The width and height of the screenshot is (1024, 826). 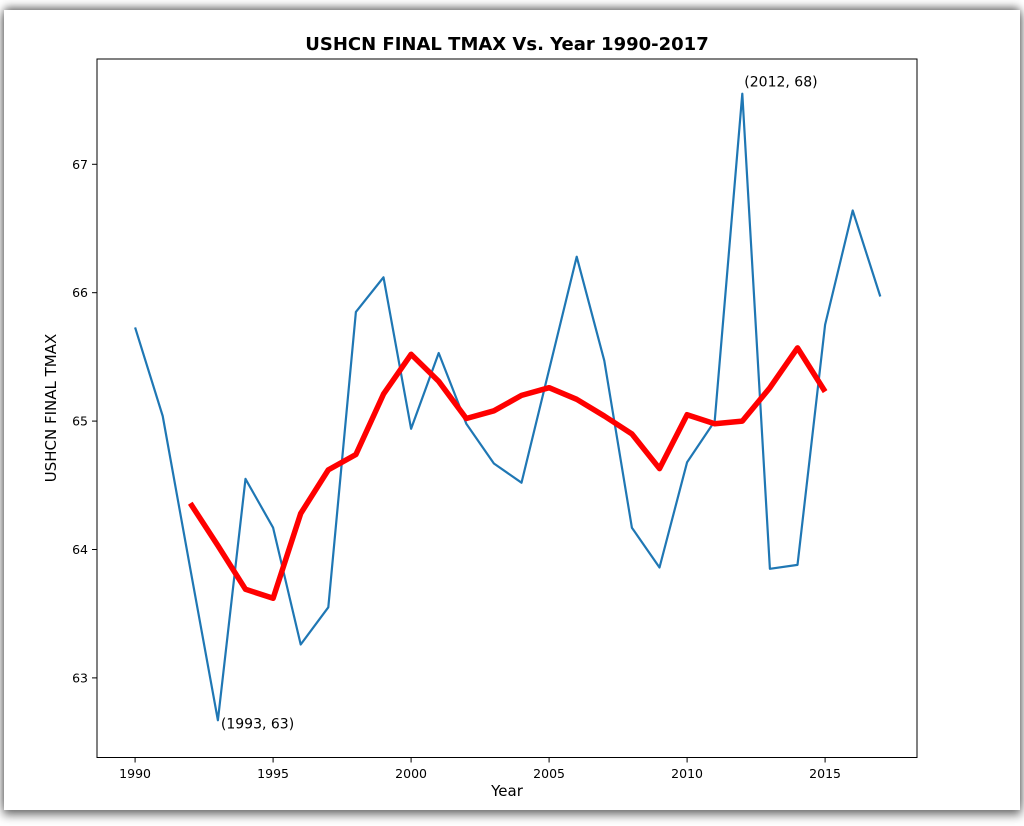 I want to click on x-tick-label: 2010, so click(x=687, y=773).